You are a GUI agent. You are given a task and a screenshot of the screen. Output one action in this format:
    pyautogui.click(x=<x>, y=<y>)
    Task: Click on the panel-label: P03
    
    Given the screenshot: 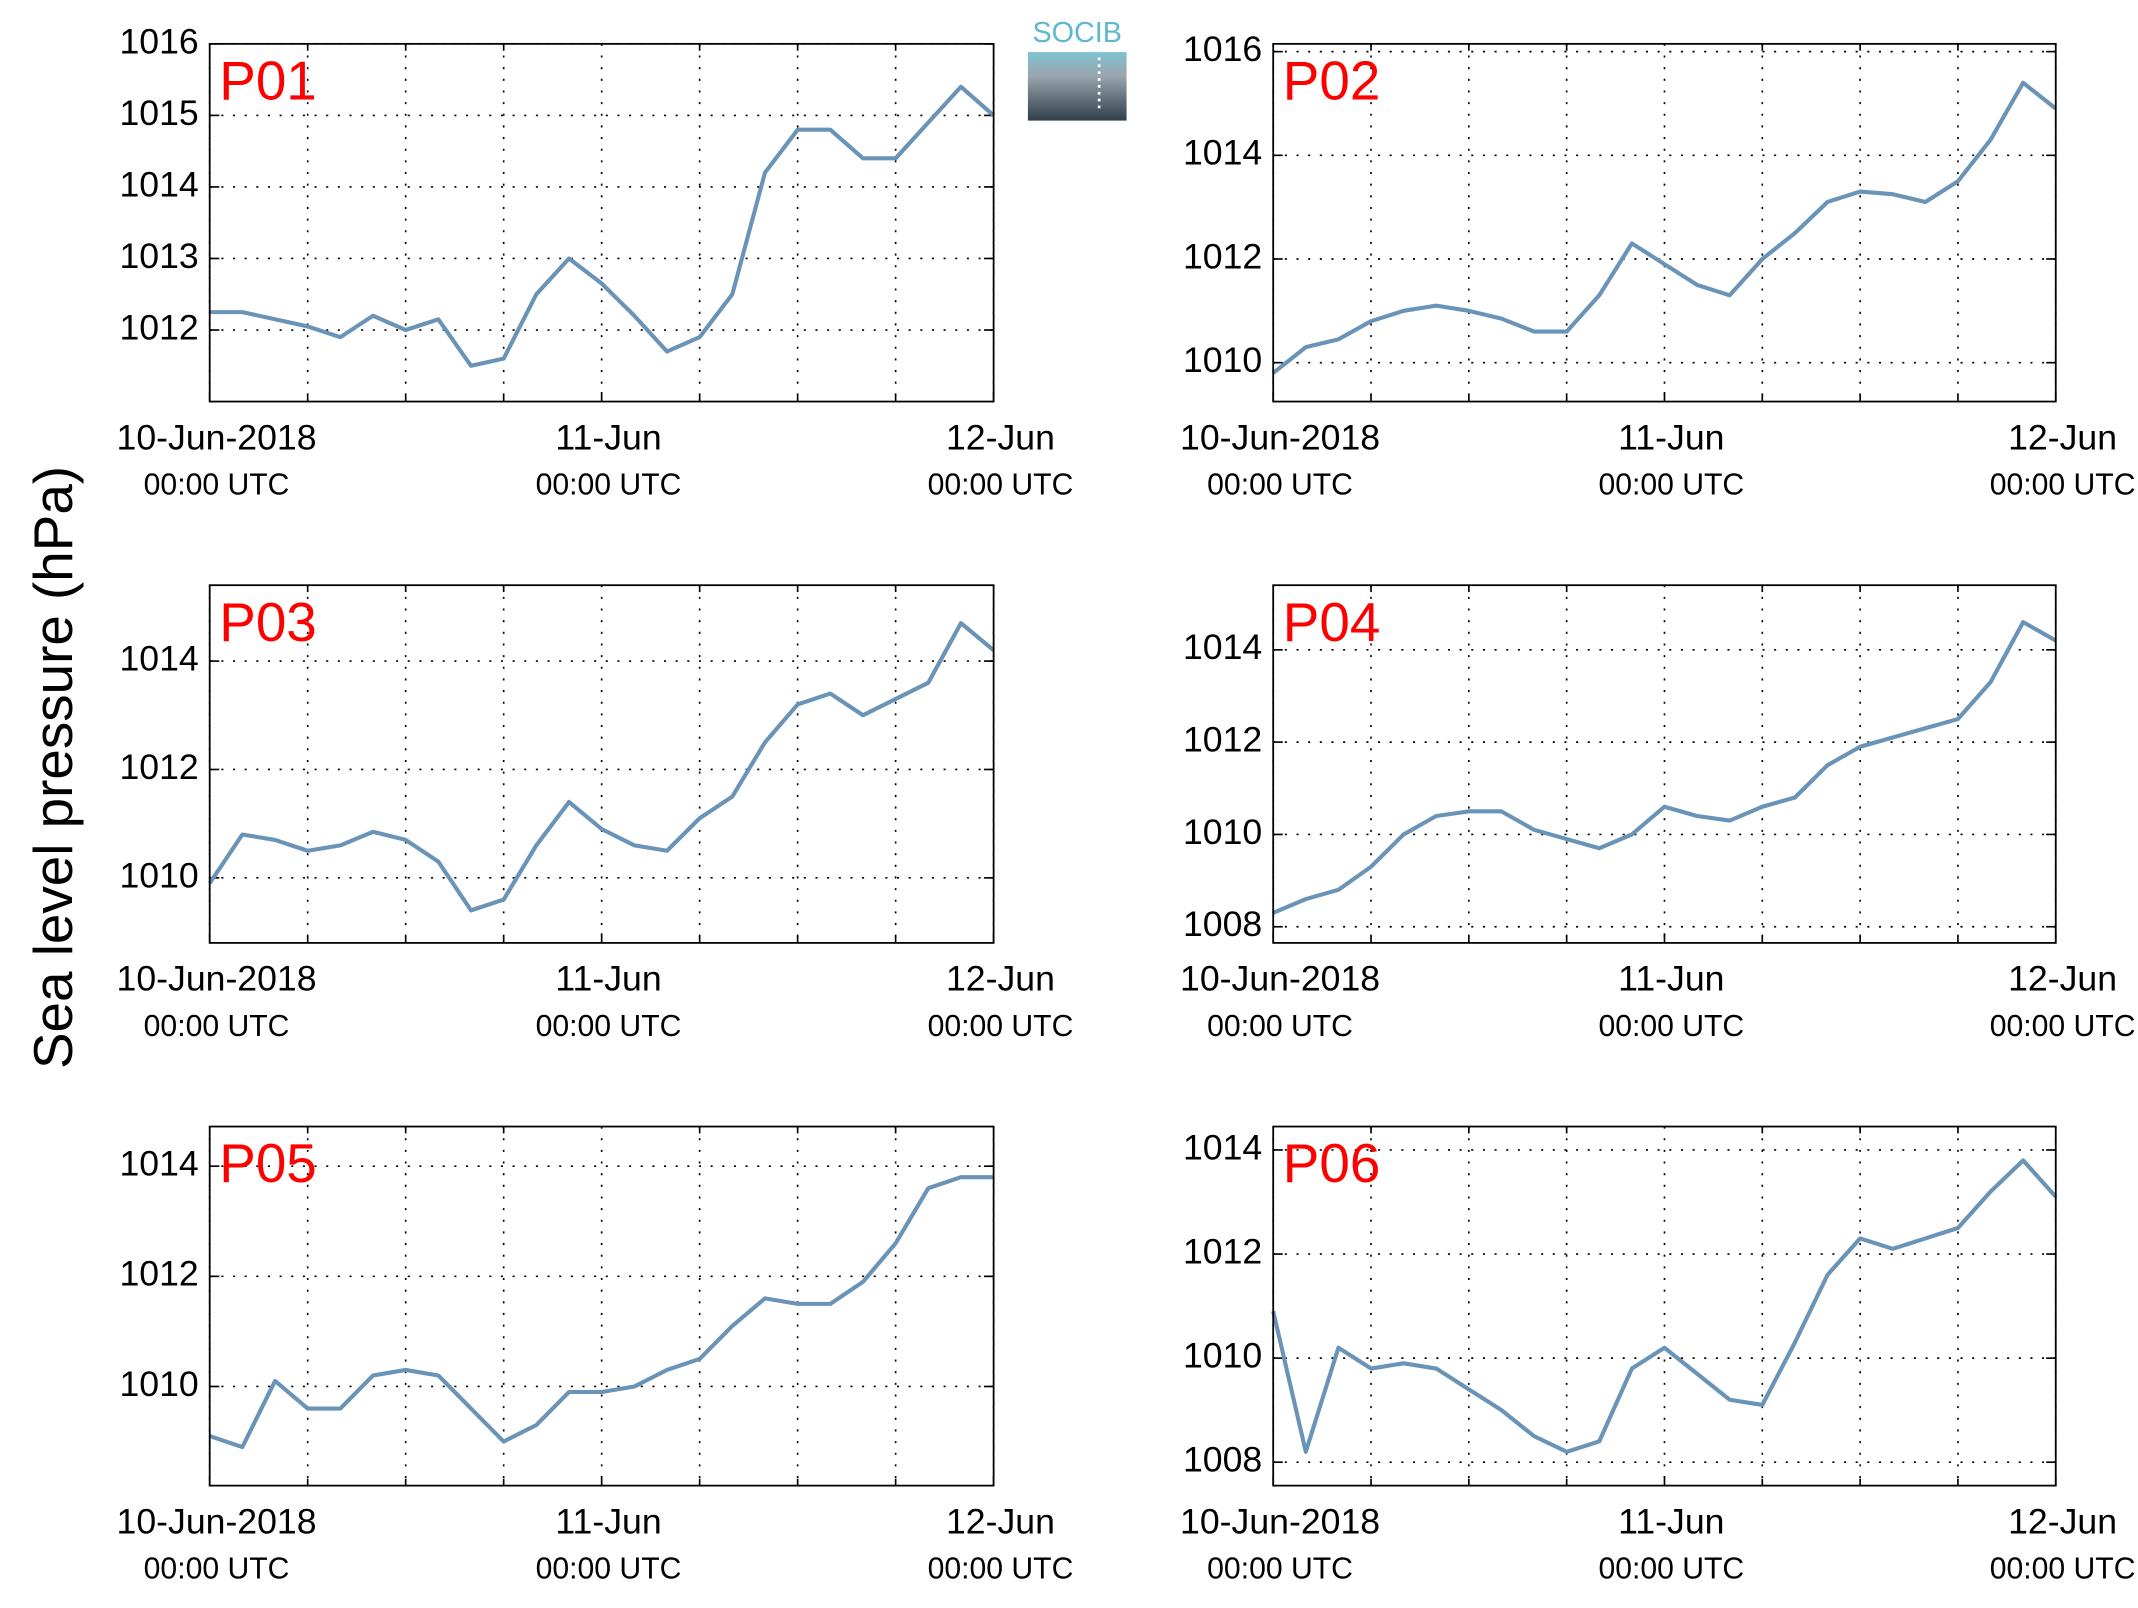 What is the action you would take?
    pyautogui.click(x=267, y=622)
    